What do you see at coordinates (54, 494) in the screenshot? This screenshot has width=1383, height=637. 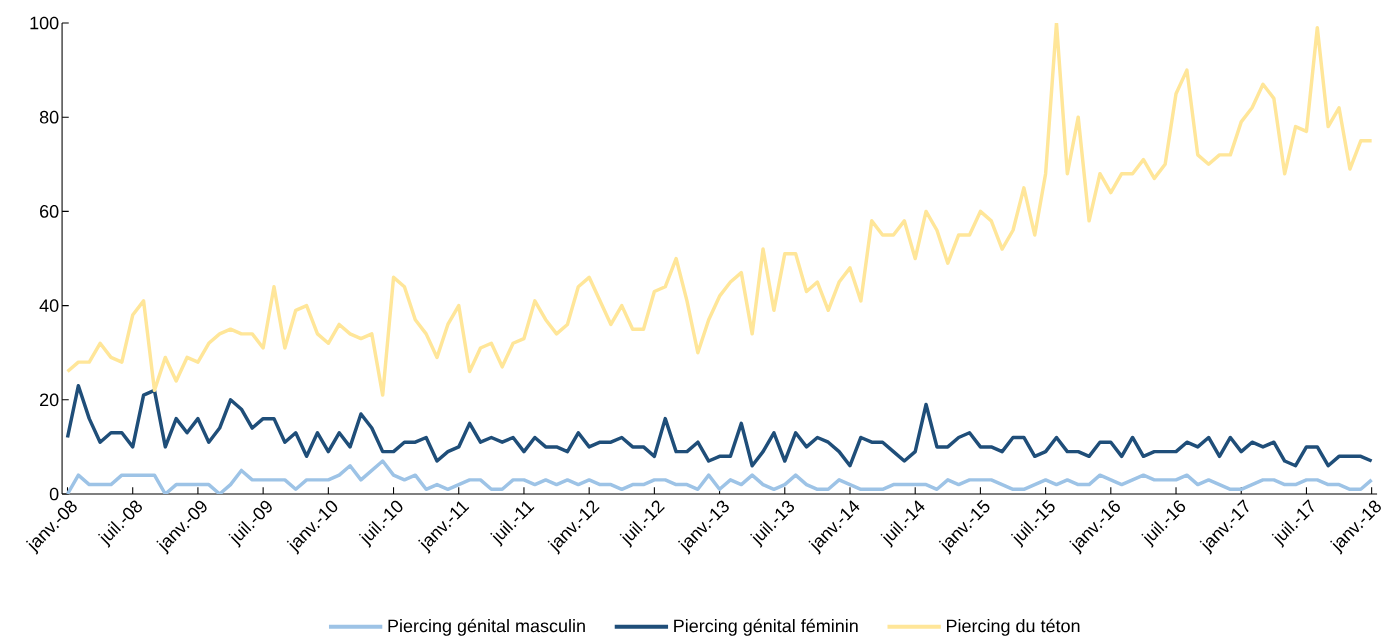 I see `y-tick-label: 0` at bounding box center [54, 494].